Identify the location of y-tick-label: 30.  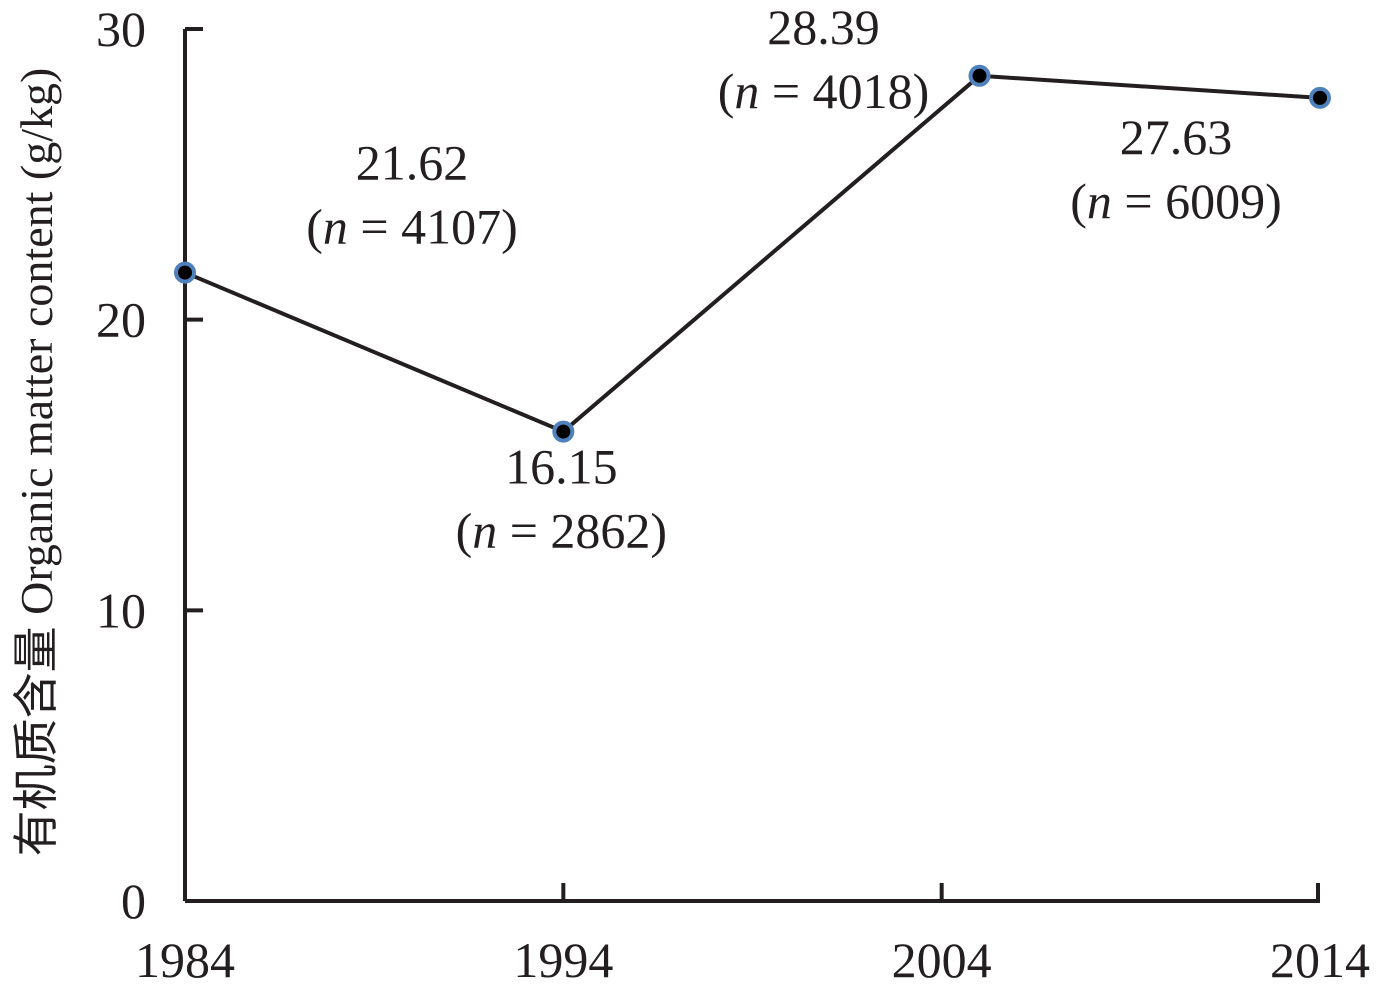
(121, 29).